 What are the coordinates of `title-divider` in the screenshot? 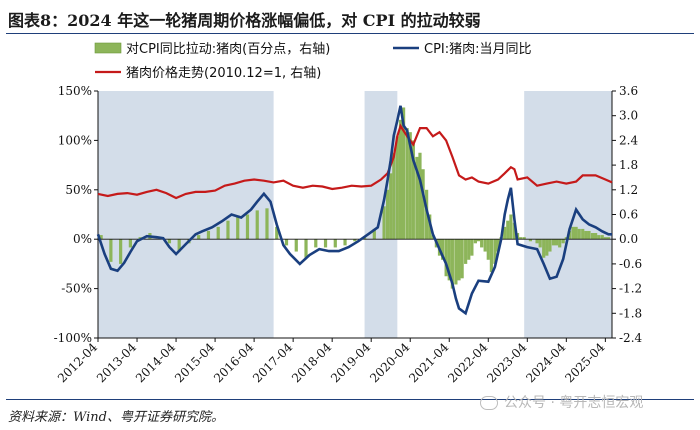 It's located at (350, 33).